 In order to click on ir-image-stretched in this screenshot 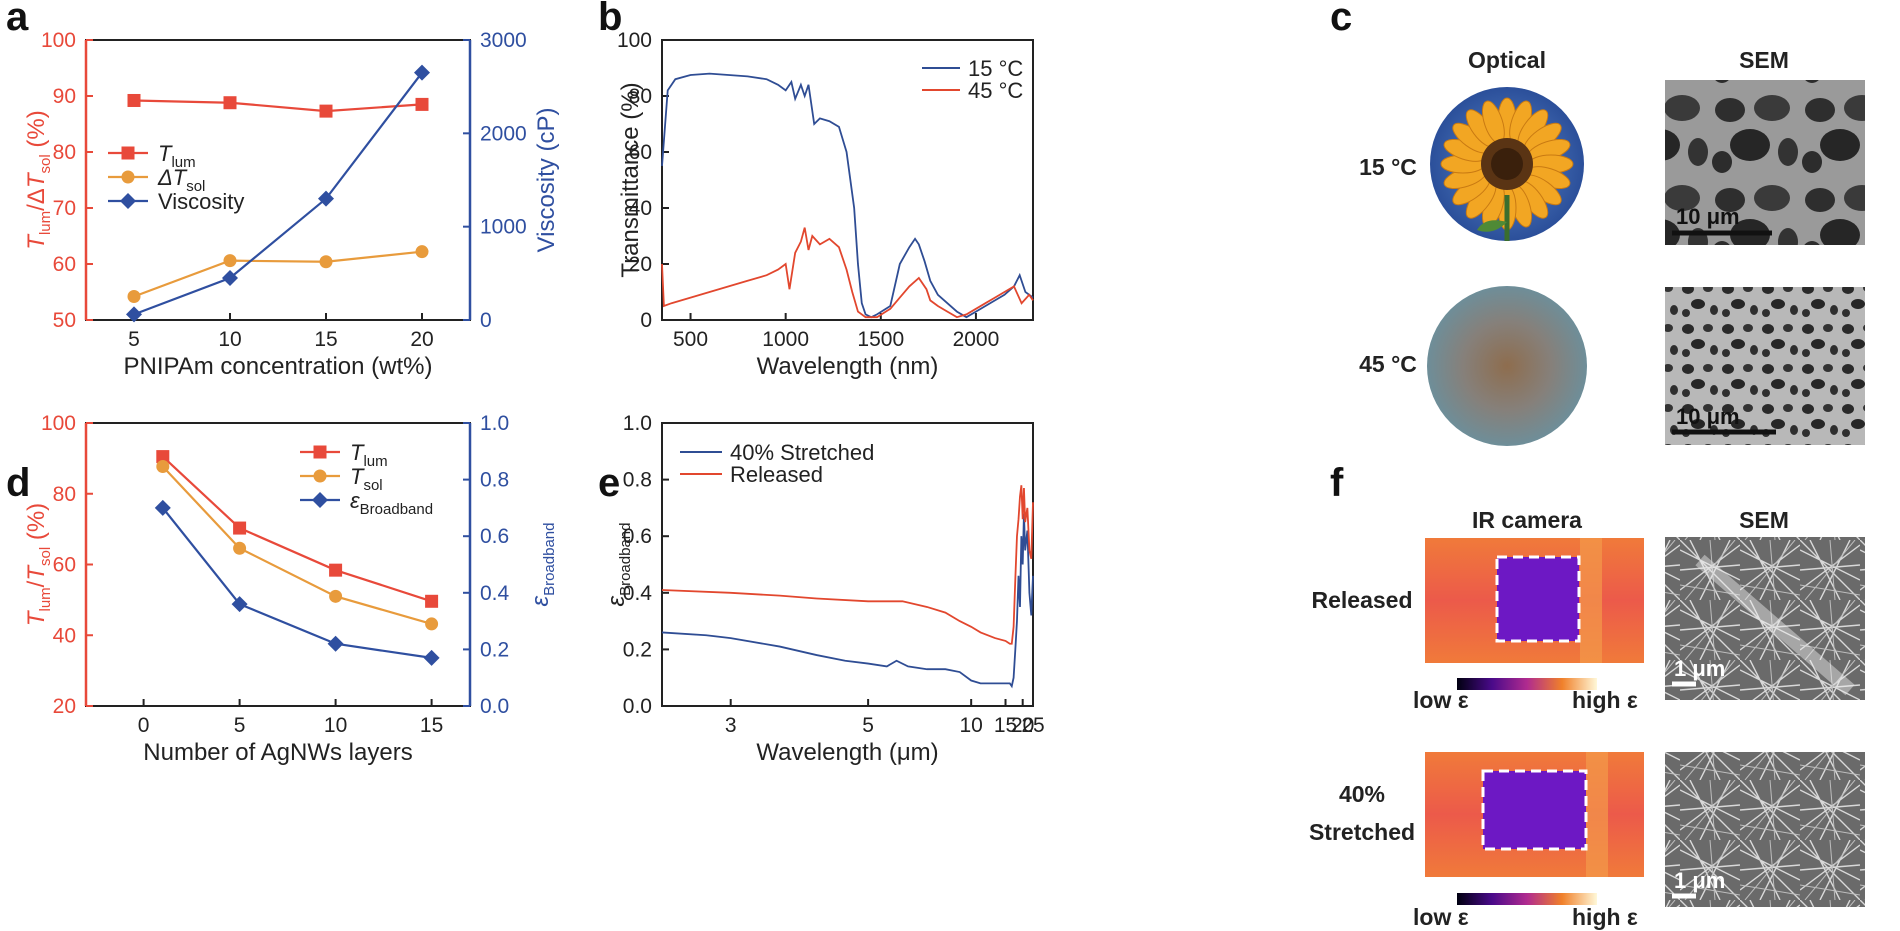, I will do `click(1534, 814)`.